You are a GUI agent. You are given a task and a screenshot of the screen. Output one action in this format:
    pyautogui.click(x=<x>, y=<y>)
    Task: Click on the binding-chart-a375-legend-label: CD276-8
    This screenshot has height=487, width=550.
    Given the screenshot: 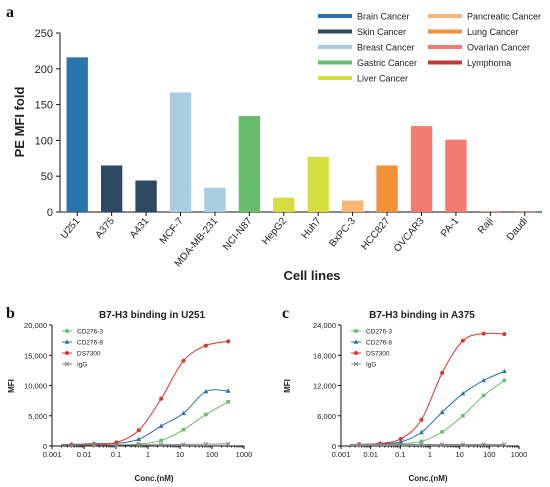 What is the action you would take?
    pyautogui.click(x=379, y=343)
    